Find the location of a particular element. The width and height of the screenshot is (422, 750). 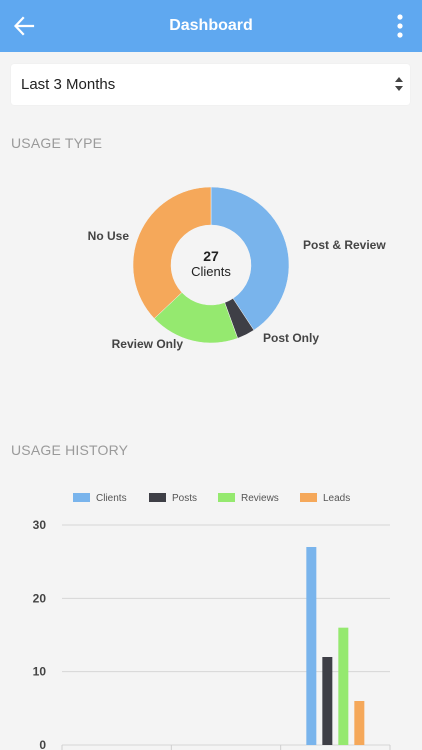

legend-swatch-leads is located at coordinates (308, 497).